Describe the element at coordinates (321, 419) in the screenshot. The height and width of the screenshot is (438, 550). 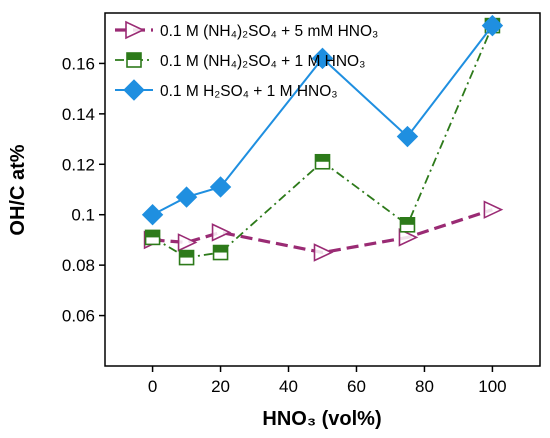
I see `x-axis-title: HNO₃ (vol%)` at that location.